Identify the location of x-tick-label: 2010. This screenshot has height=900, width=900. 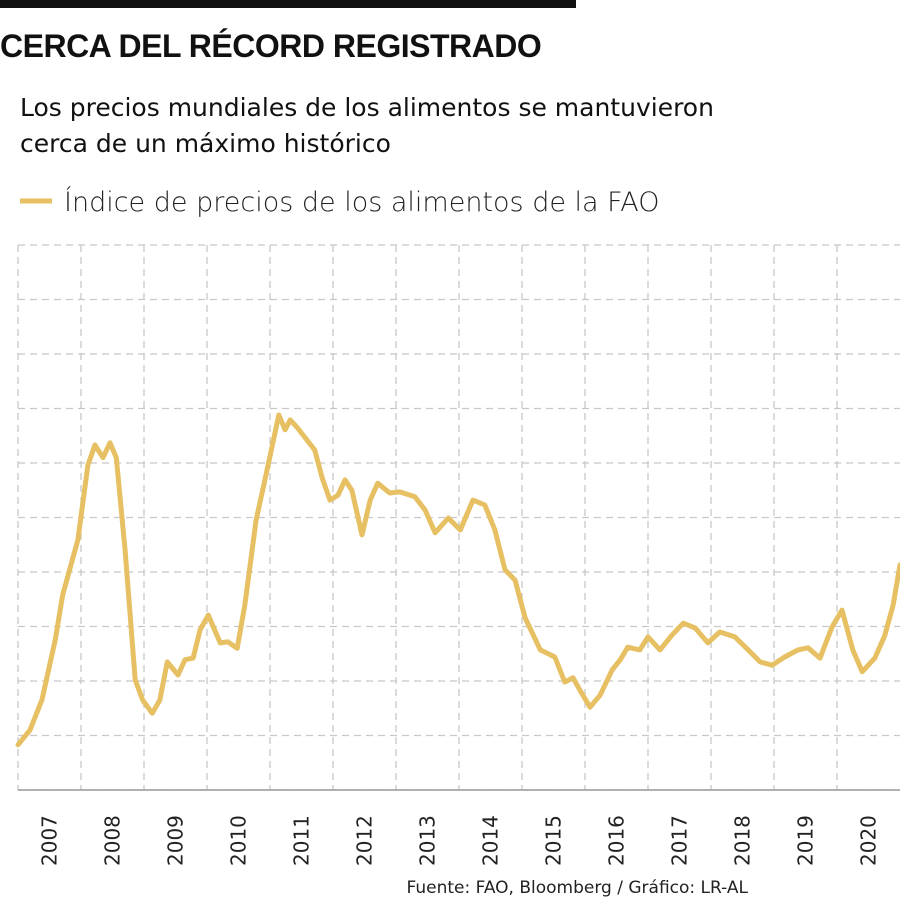
(239, 840).